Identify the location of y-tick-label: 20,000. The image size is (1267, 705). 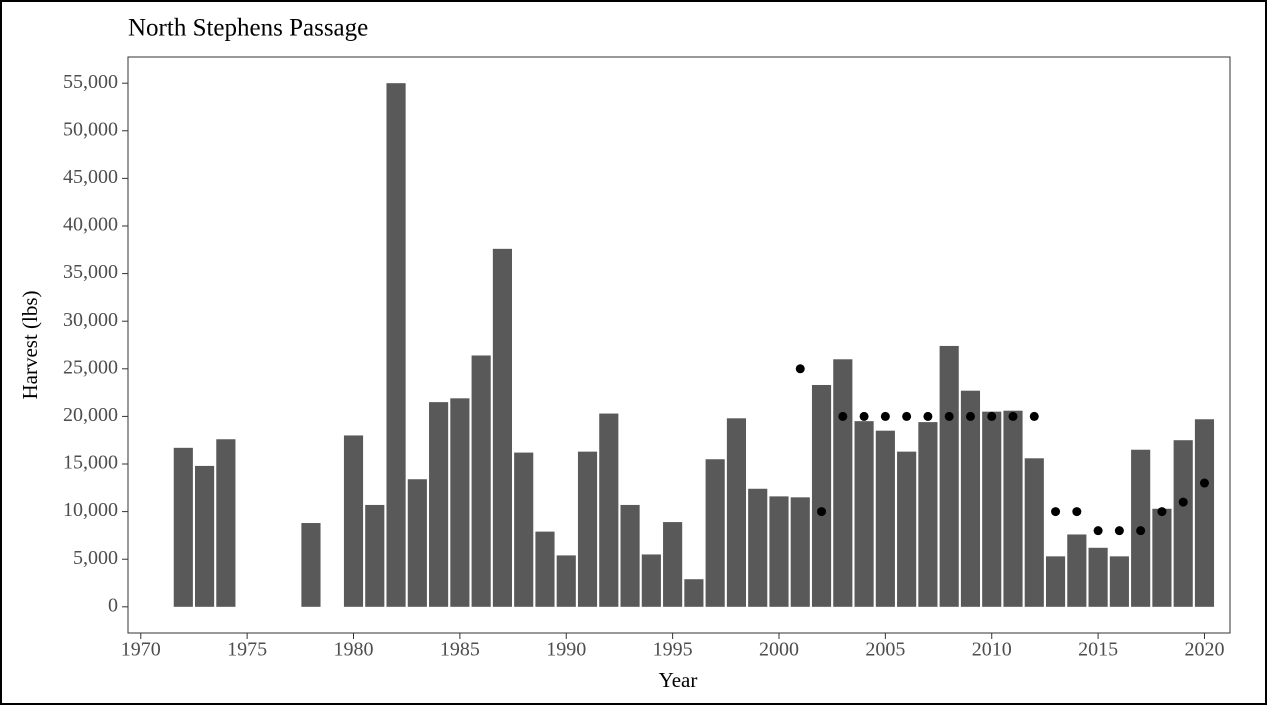
(90, 415).